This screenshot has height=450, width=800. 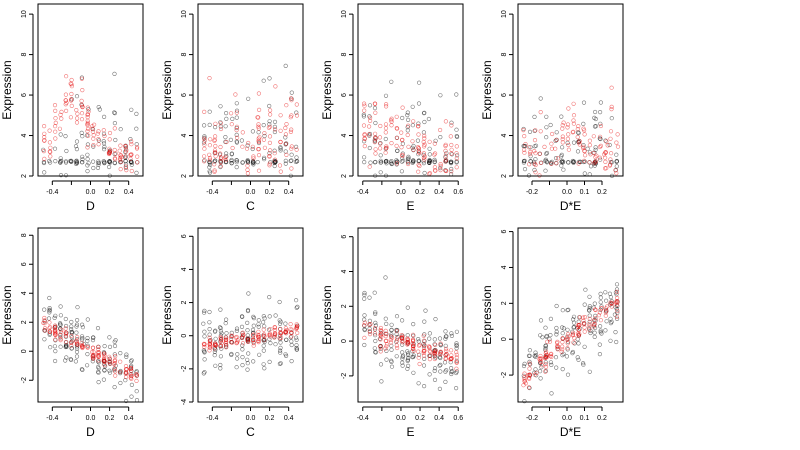 I want to click on y-tick-label: 2, so click(x=184, y=303).